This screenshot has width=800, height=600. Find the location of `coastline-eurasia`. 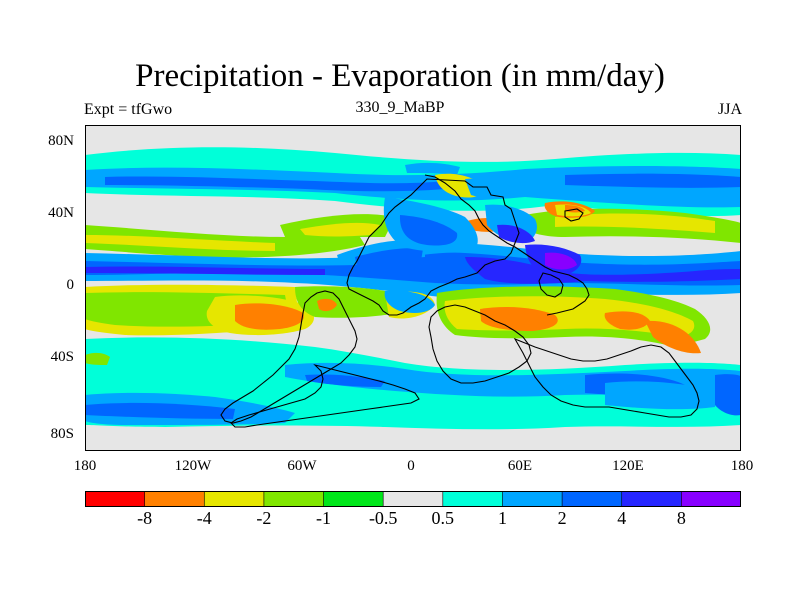

coastline-eurasia is located at coordinates (507, 245).